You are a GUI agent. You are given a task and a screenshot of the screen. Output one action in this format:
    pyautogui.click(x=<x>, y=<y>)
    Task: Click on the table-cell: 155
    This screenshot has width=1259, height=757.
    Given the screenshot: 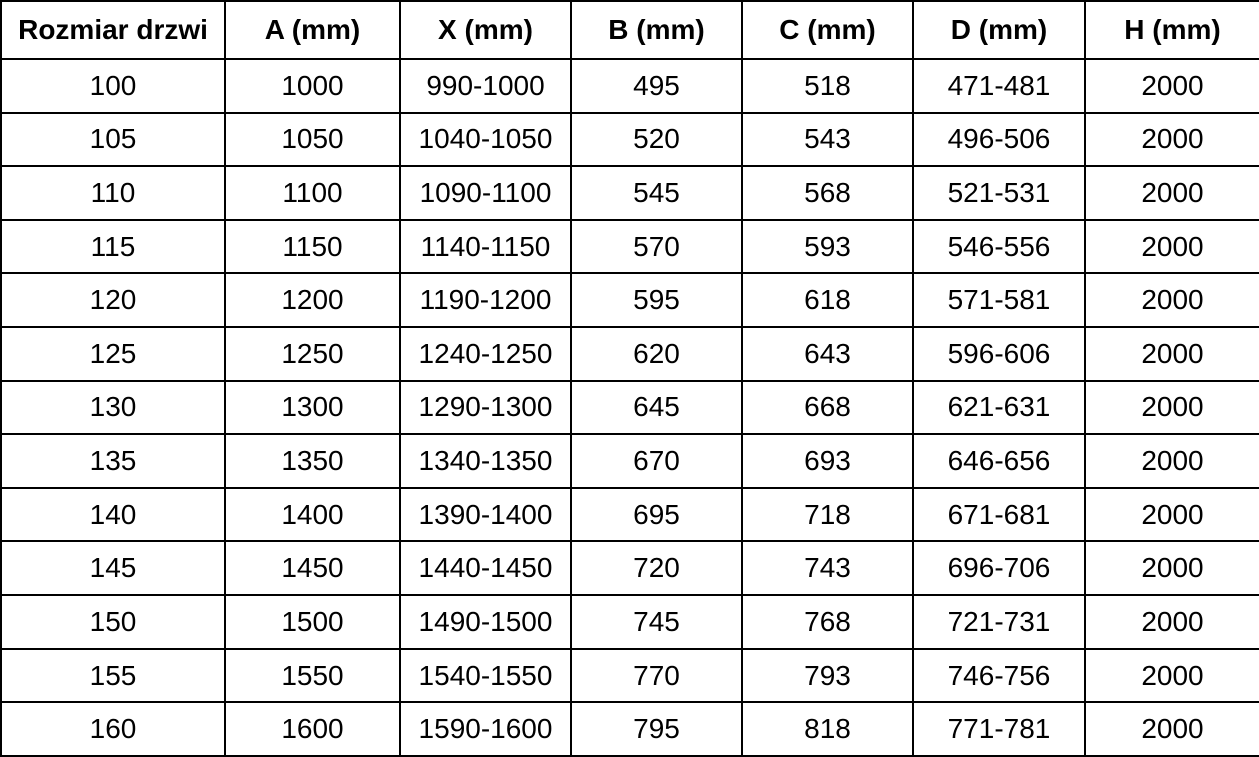 What is the action you would take?
    pyautogui.click(x=113, y=675)
    